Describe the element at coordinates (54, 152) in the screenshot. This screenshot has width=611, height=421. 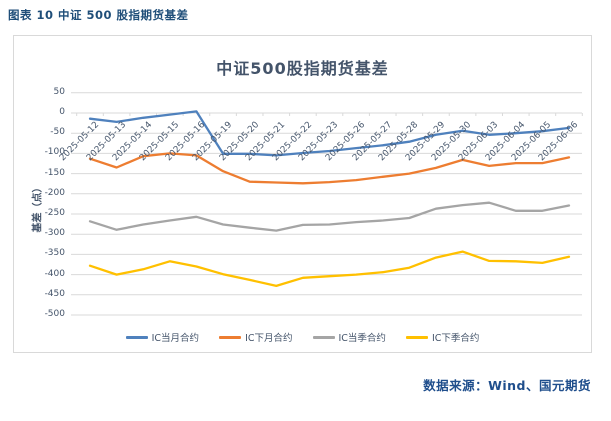
I see `y-tick-label: -100` at that location.